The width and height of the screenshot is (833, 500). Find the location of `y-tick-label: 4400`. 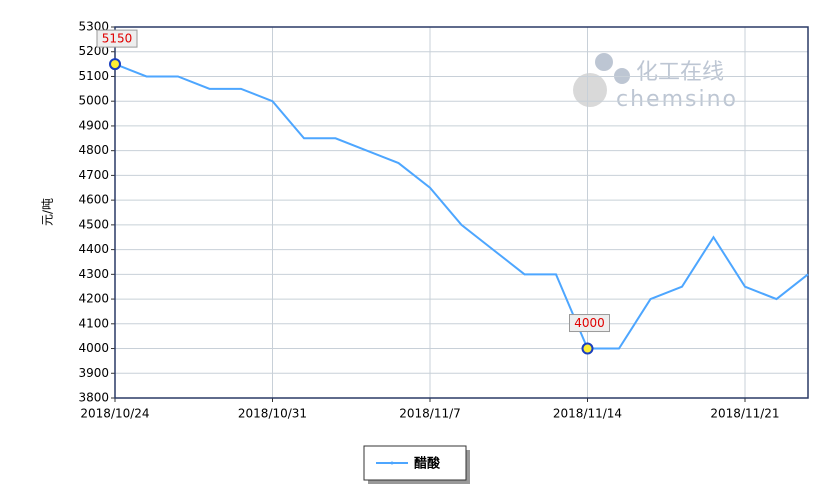

y-tick-label: 4400 is located at coordinates (93, 249).